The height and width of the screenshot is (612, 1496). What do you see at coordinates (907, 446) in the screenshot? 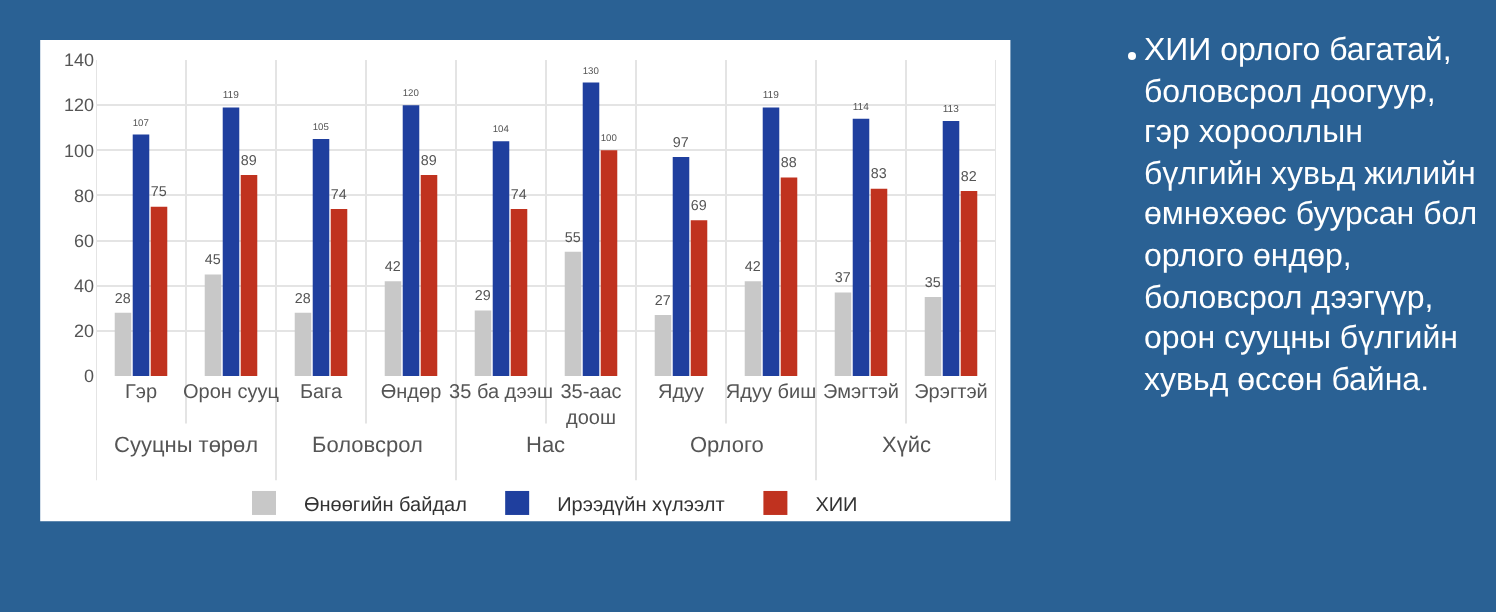
I see `text: Хүйс` at bounding box center [907, 446].